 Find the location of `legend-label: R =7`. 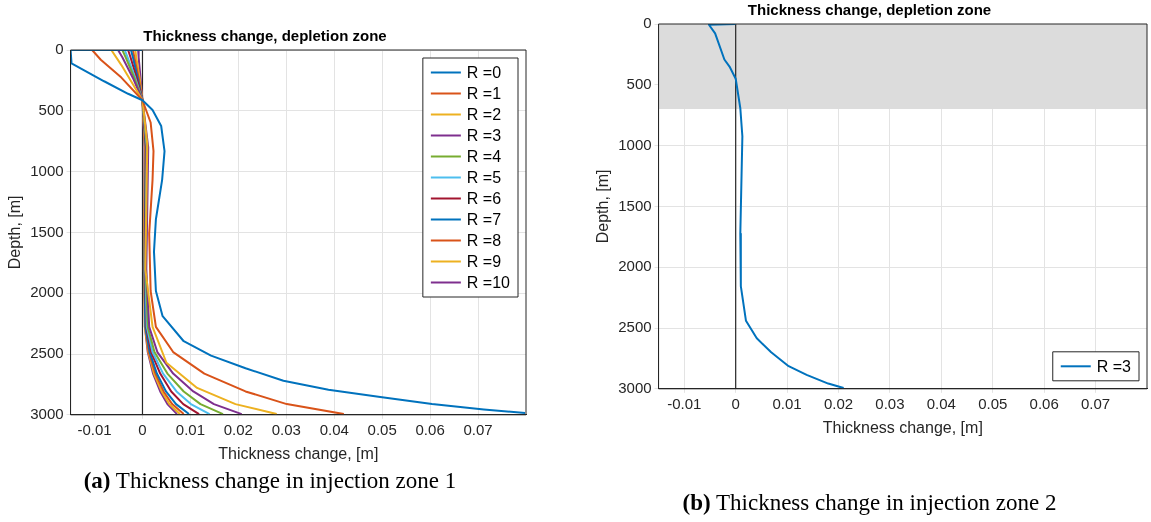

legend-label: R =7 is located at coordinates (484, 219).